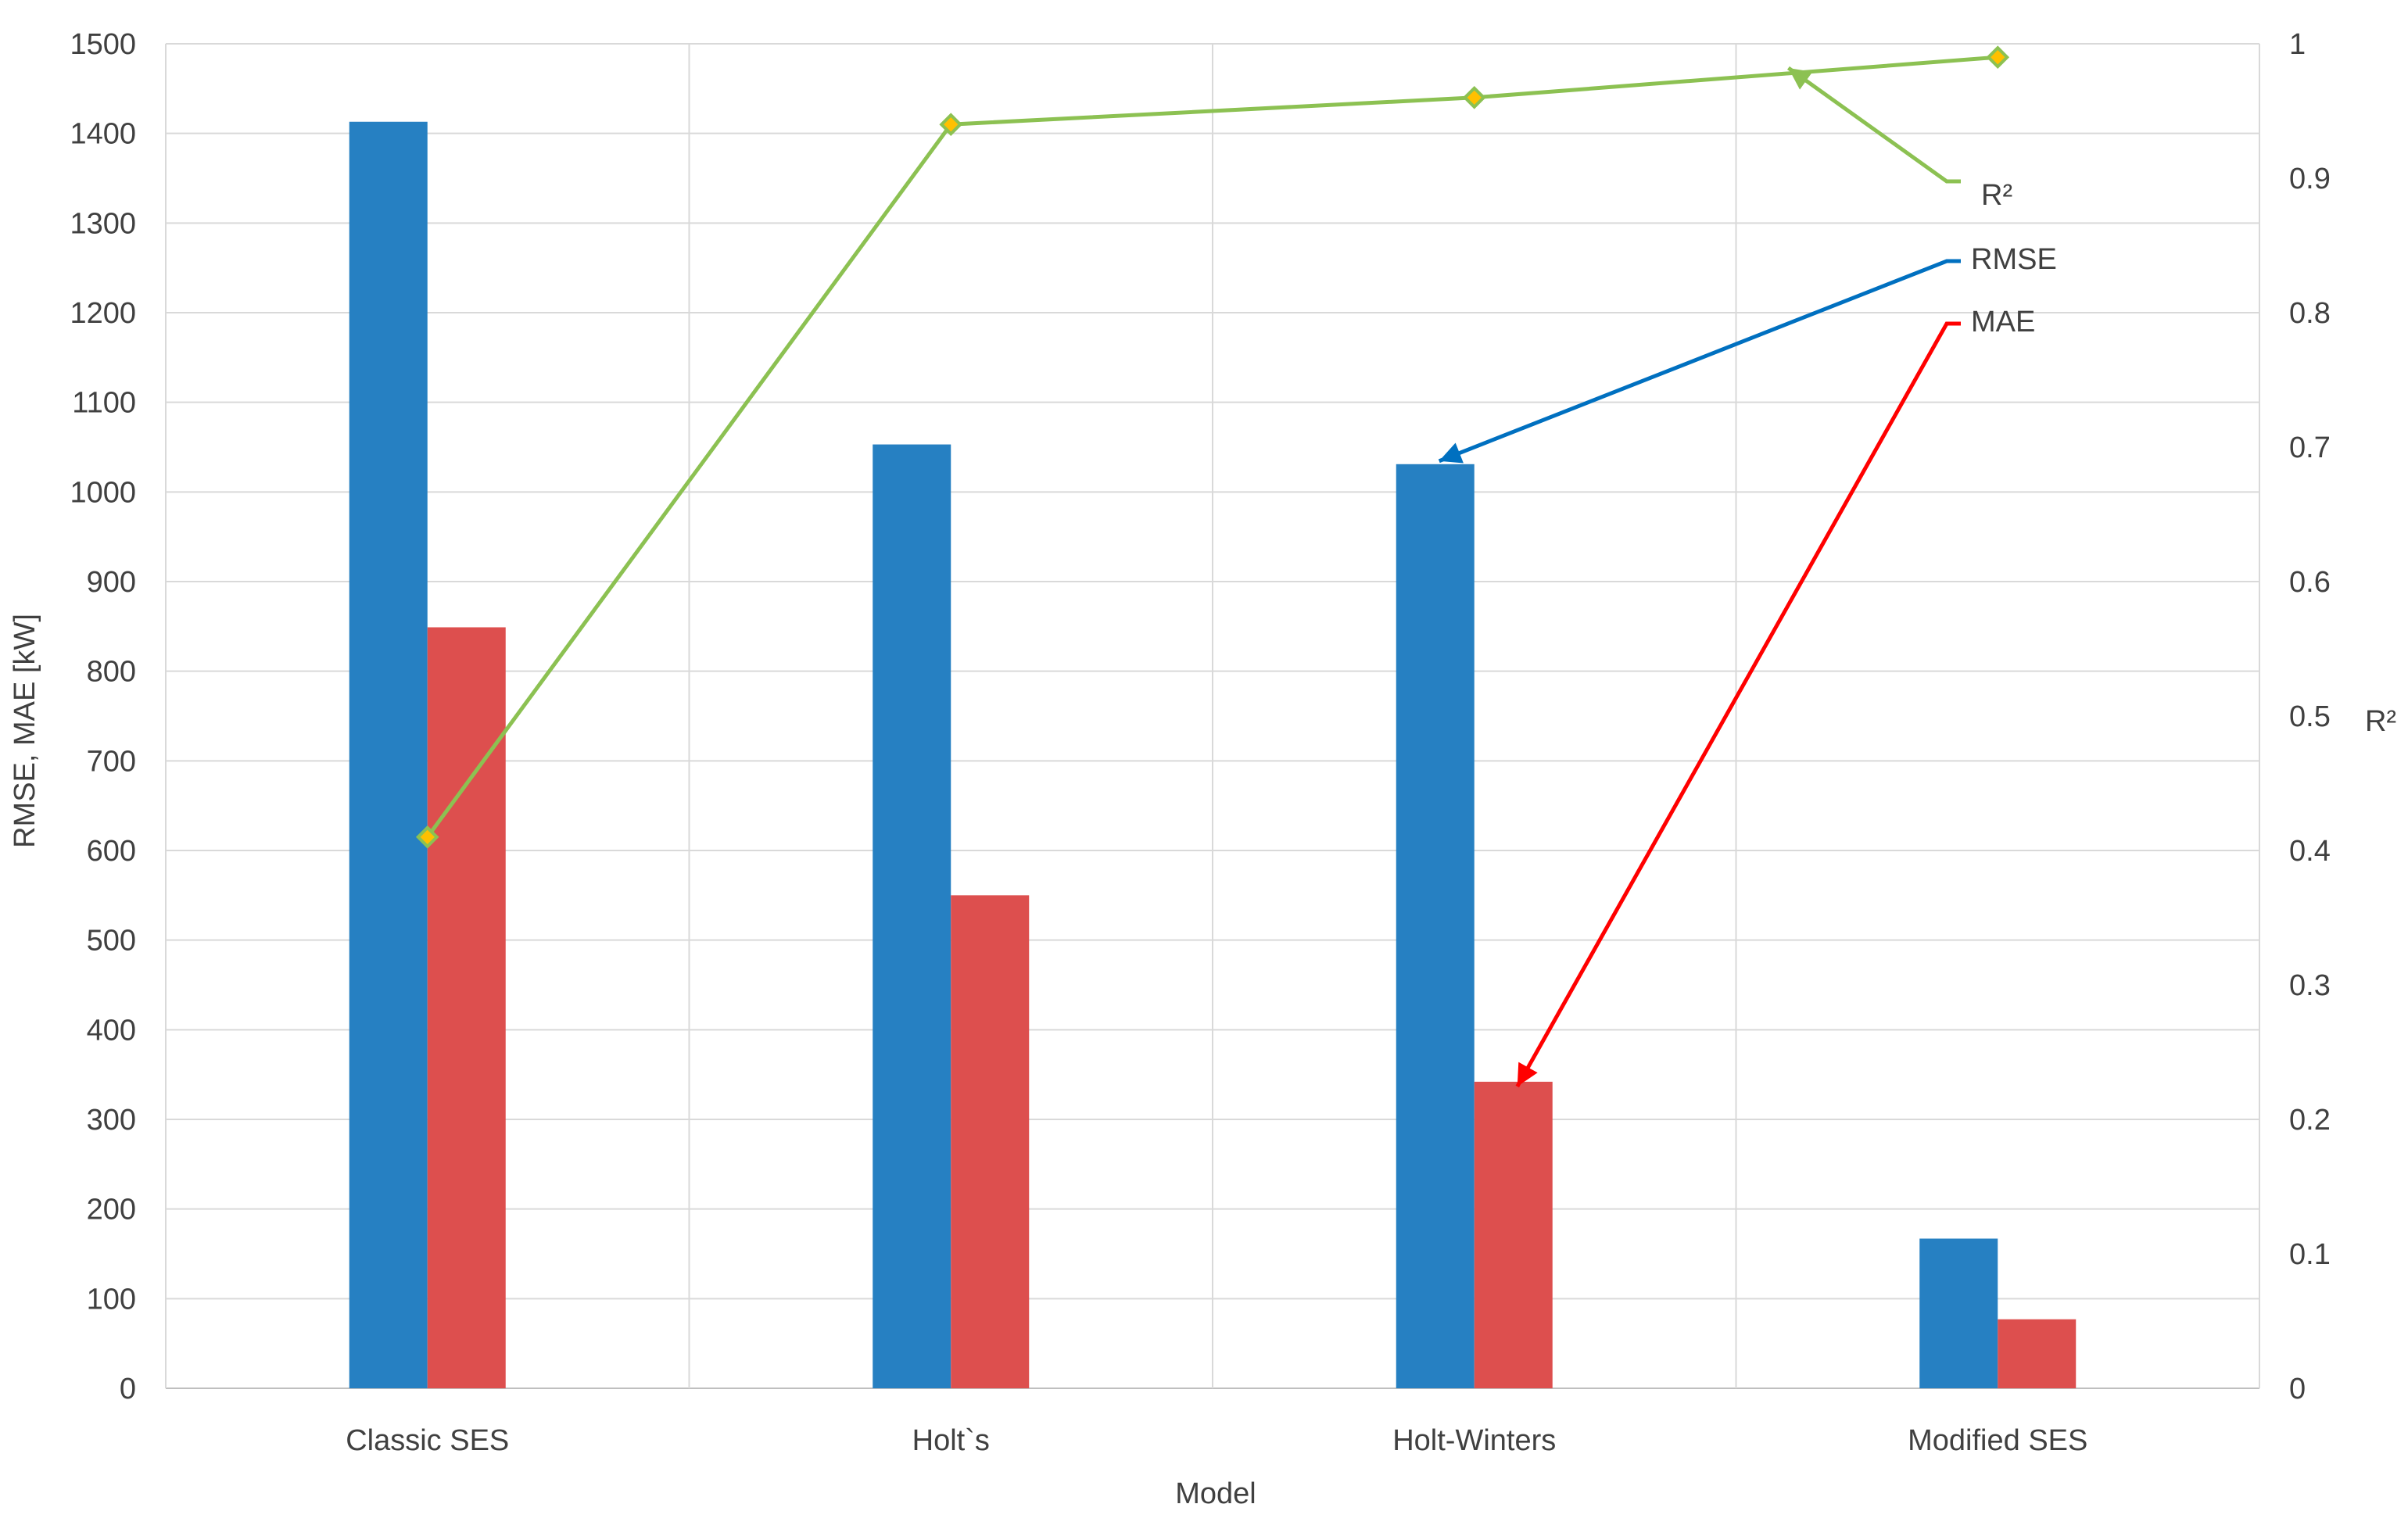  Describe the element at coordinates (2310, 716) in the screenshot. I see `y2-tick-label: 0.5` at that location.